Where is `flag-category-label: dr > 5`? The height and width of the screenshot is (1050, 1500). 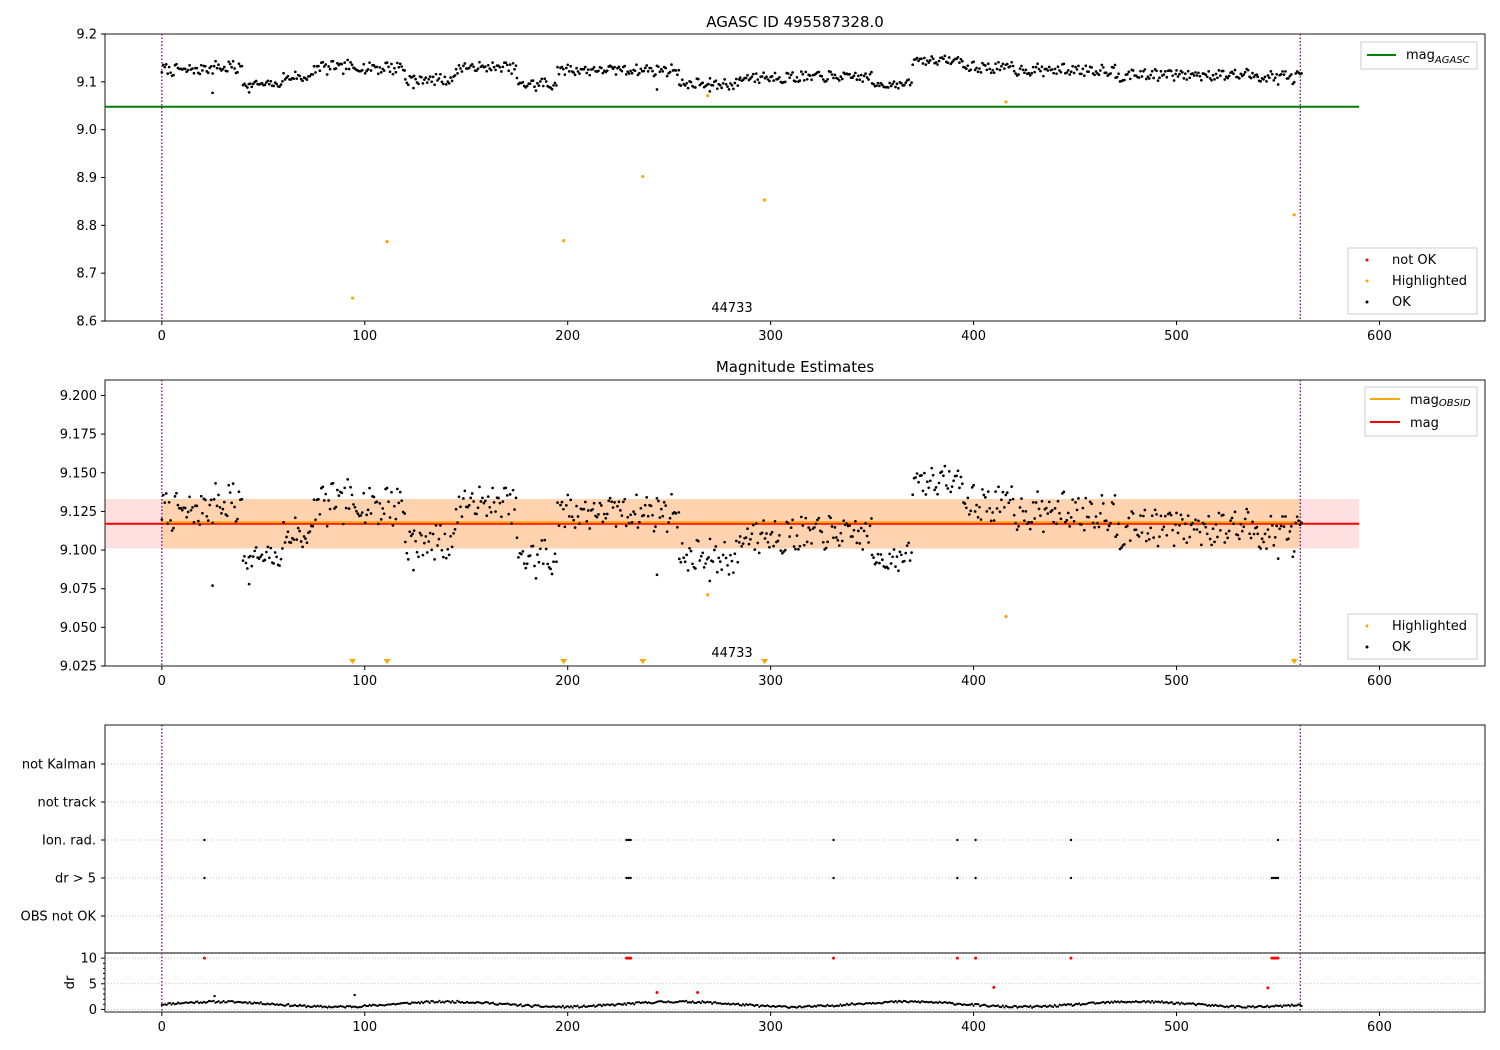
flag-category-label: dr > 5 is located at coordinates (75, 879).